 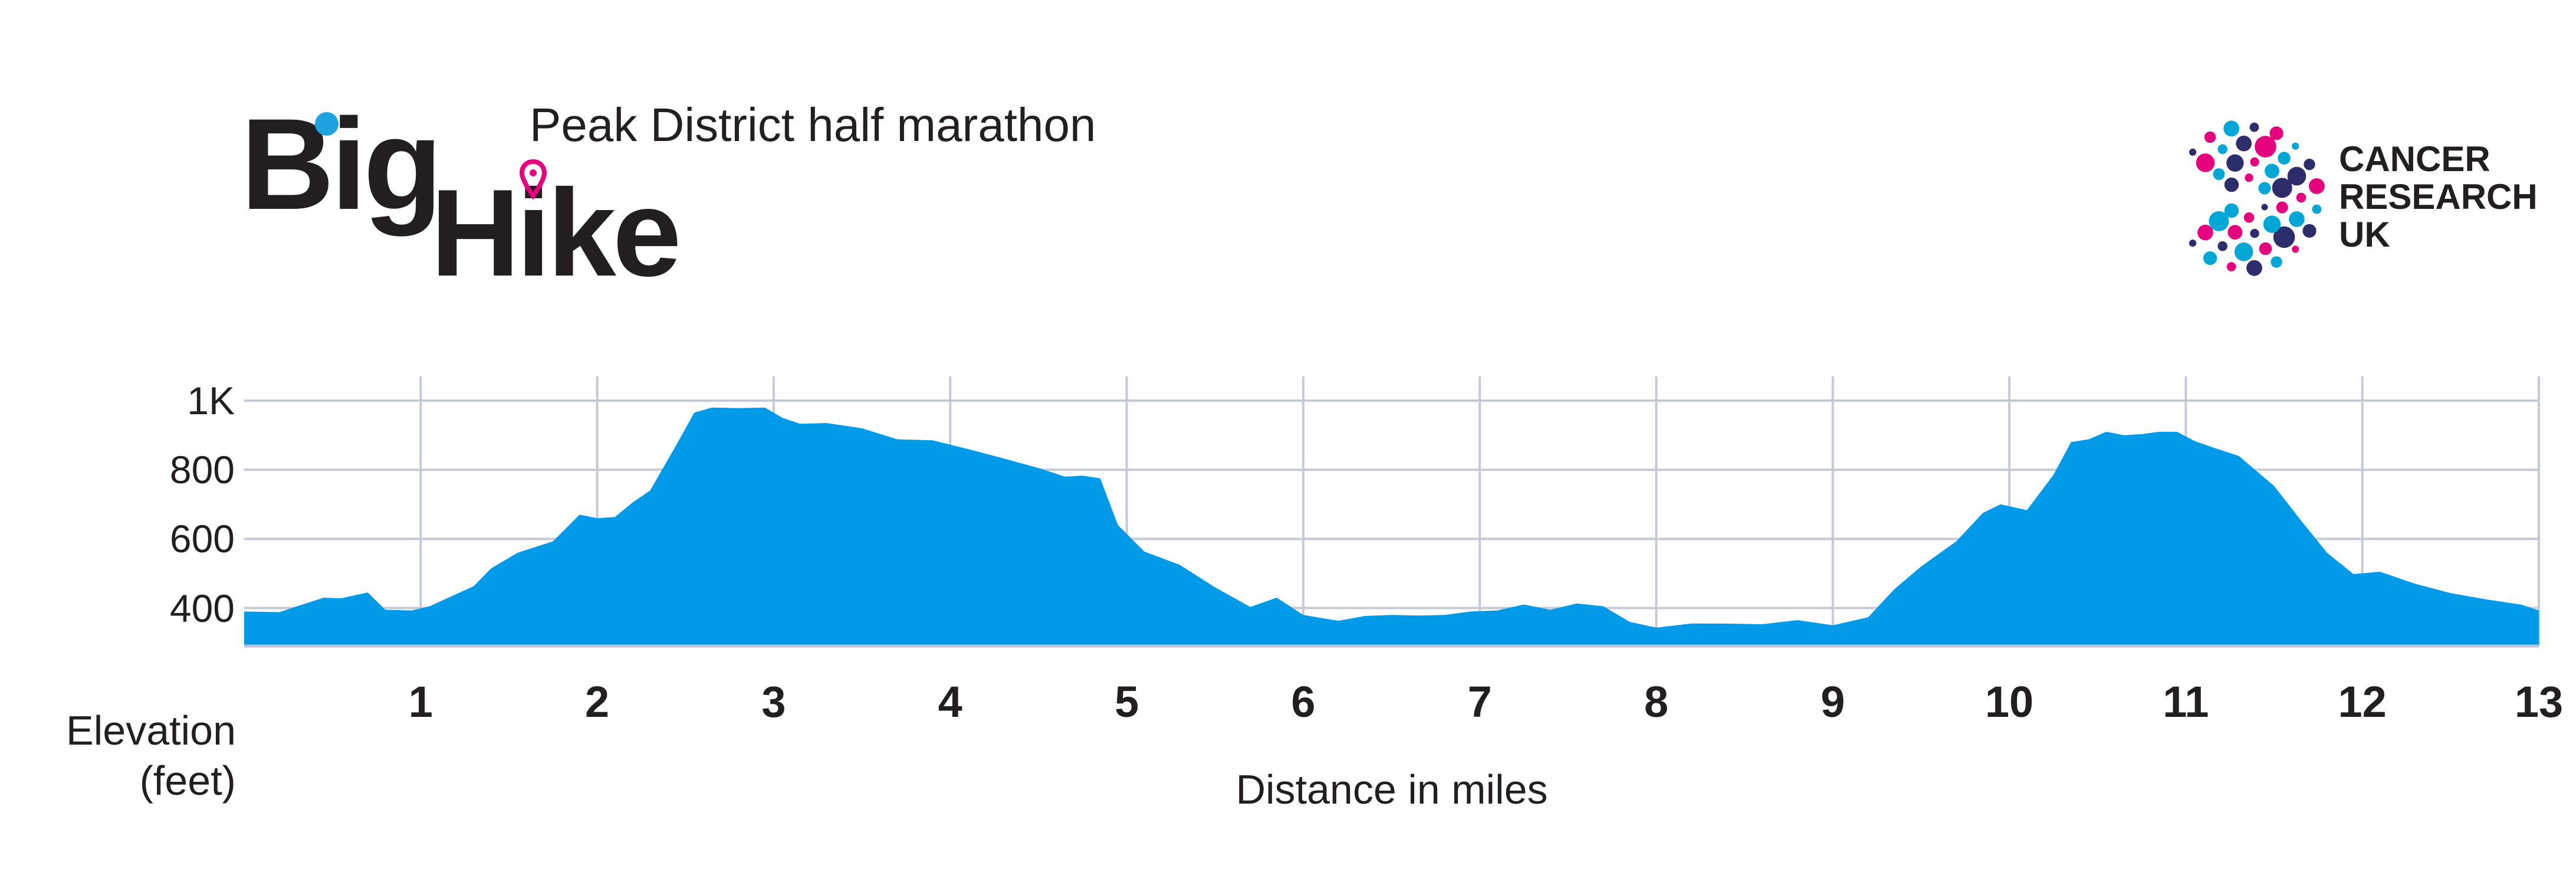 What do you see at coordinates (556, 232) in the screenshot?
I see `brand-hike: Hike` at bounding box center [556, 232].